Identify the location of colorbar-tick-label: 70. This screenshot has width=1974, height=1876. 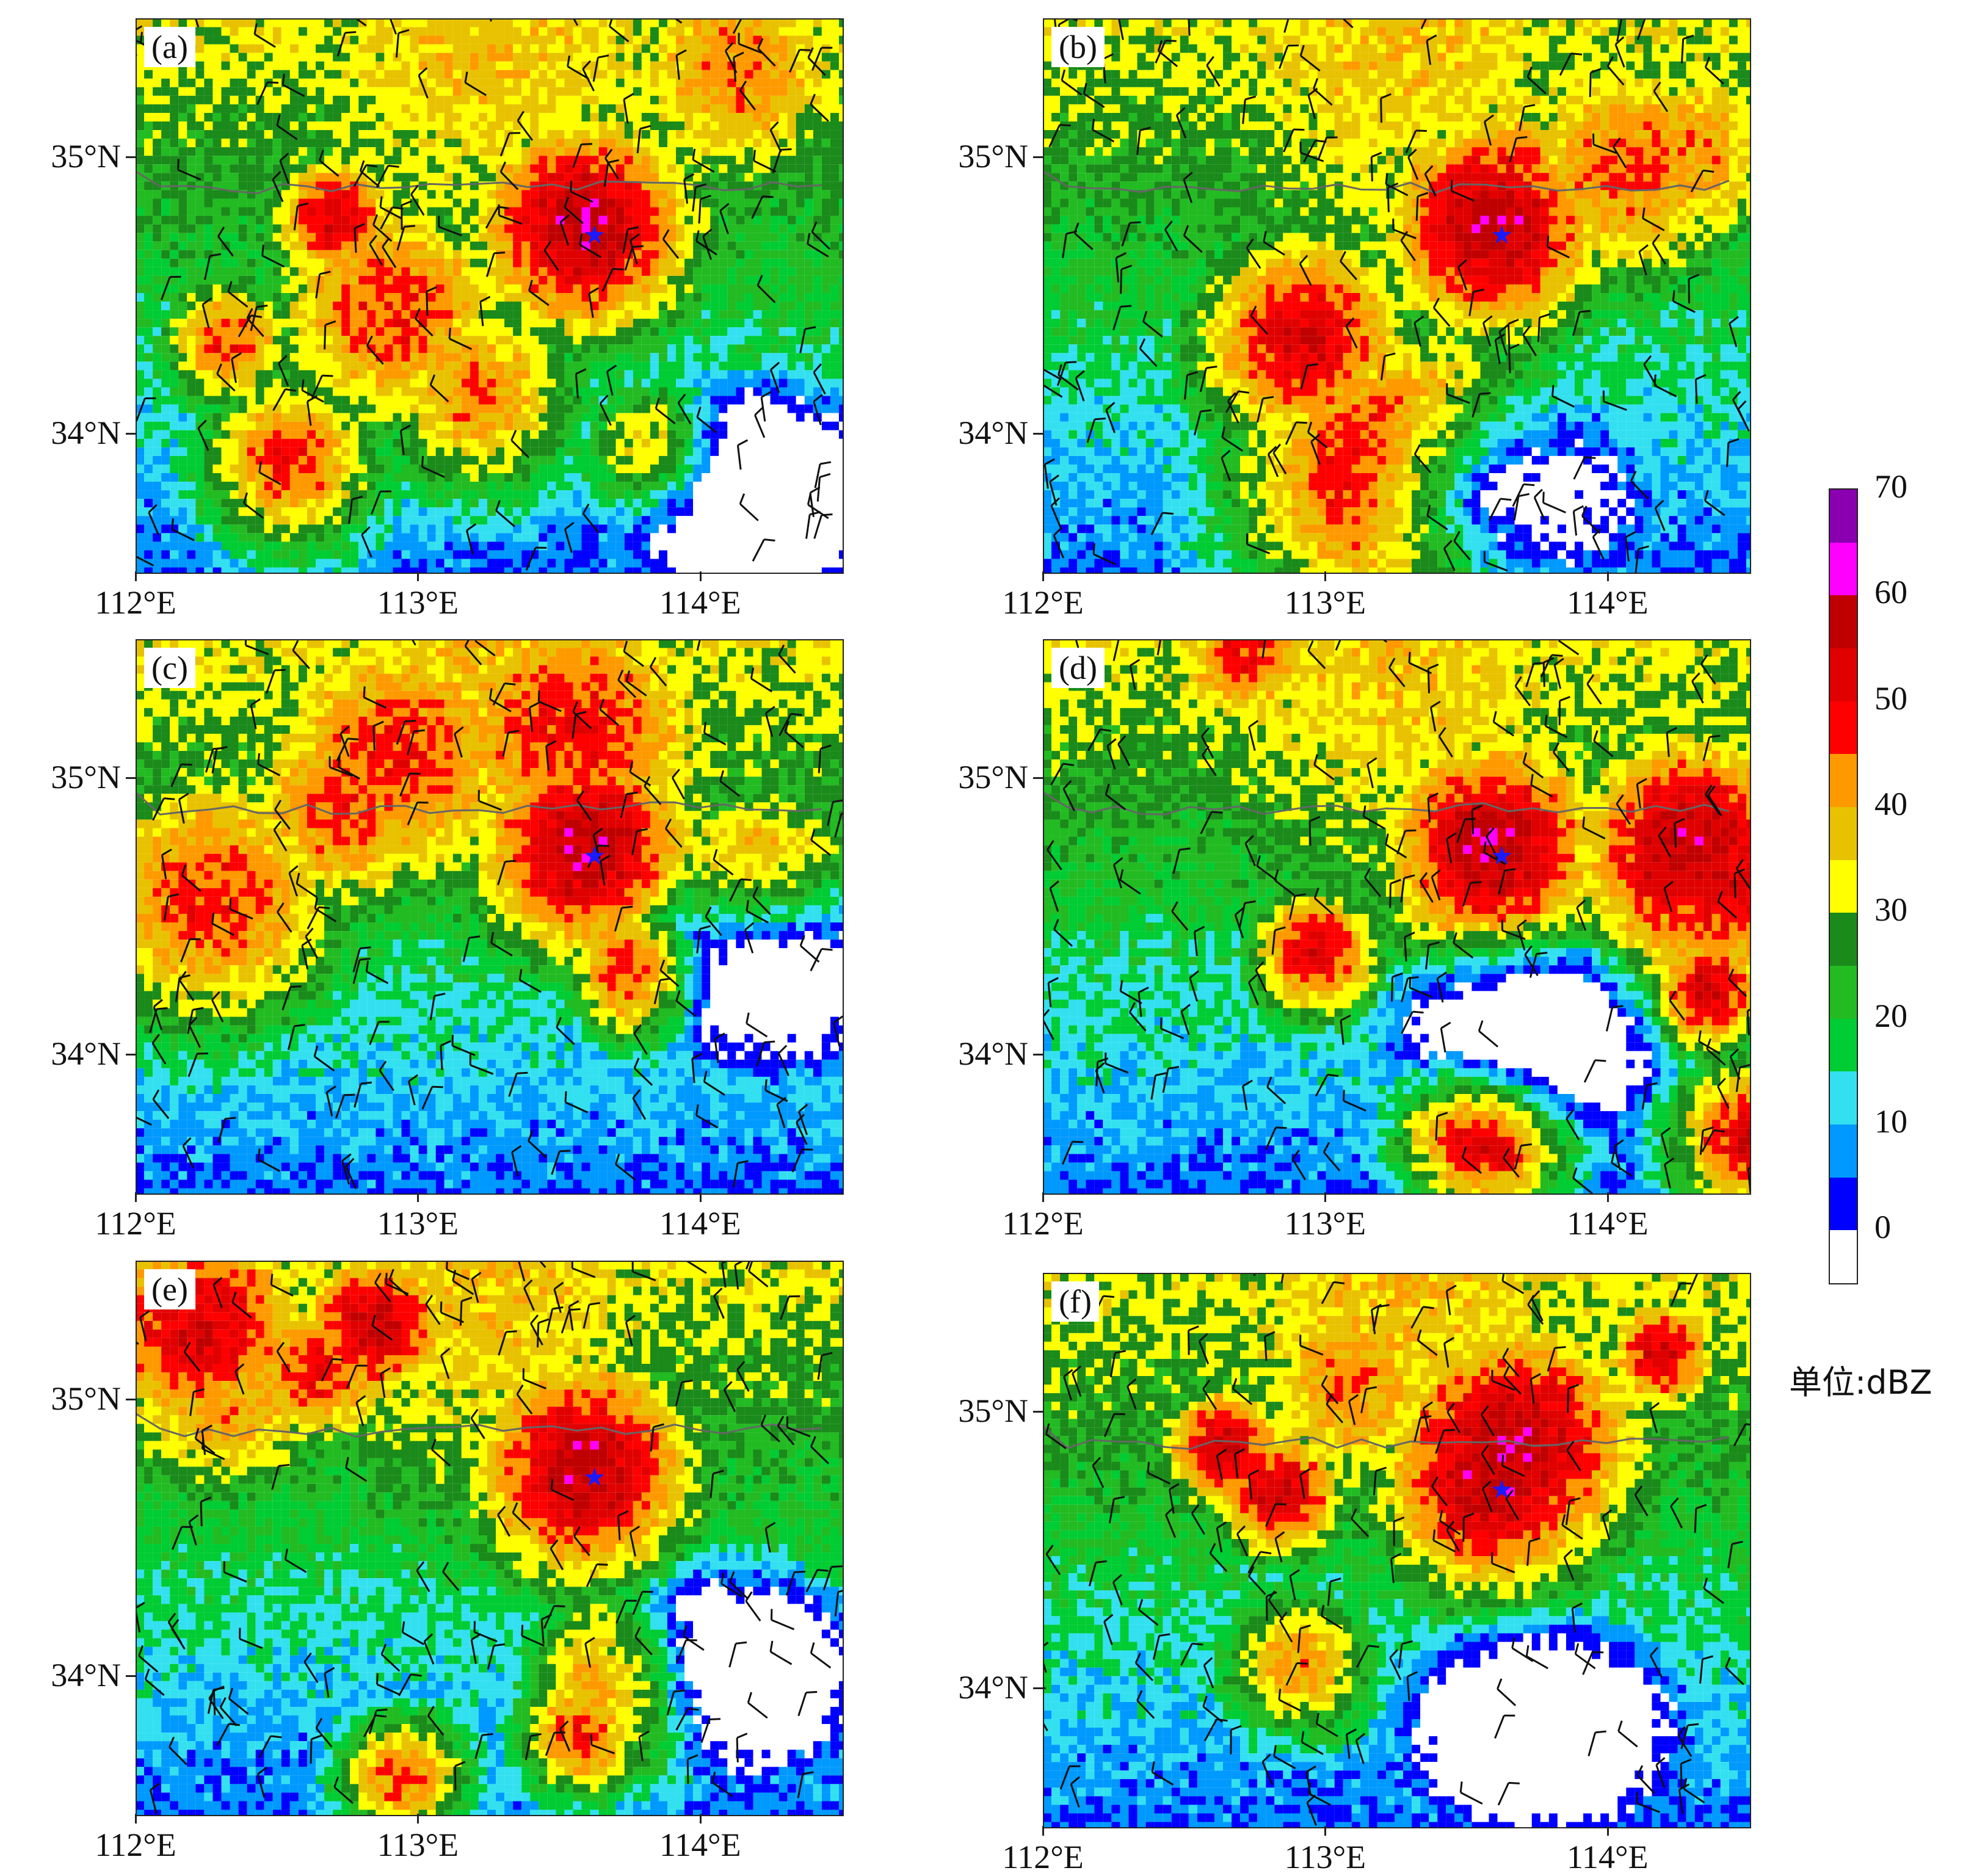
(1890, 486).